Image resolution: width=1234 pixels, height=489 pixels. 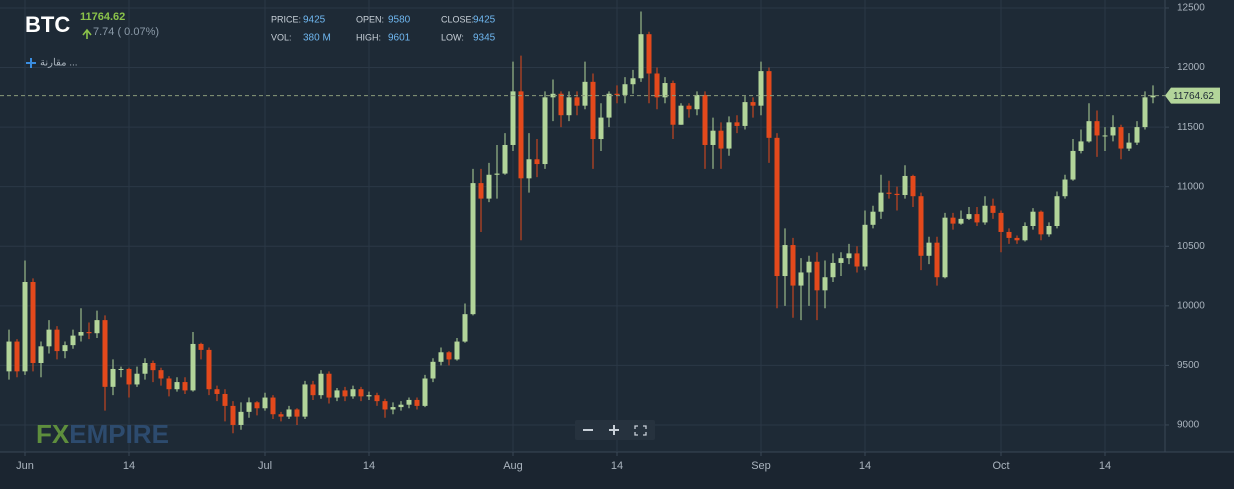 I want to click on stat-value: 9601, so click(x=399, y=38).